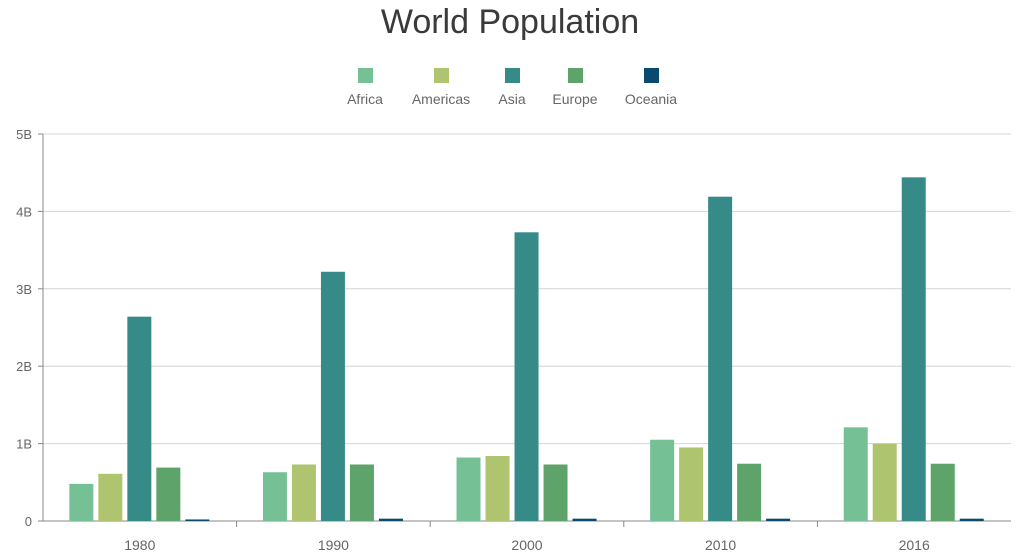  I want to click on bar-europe-1980, so click(168, 494).